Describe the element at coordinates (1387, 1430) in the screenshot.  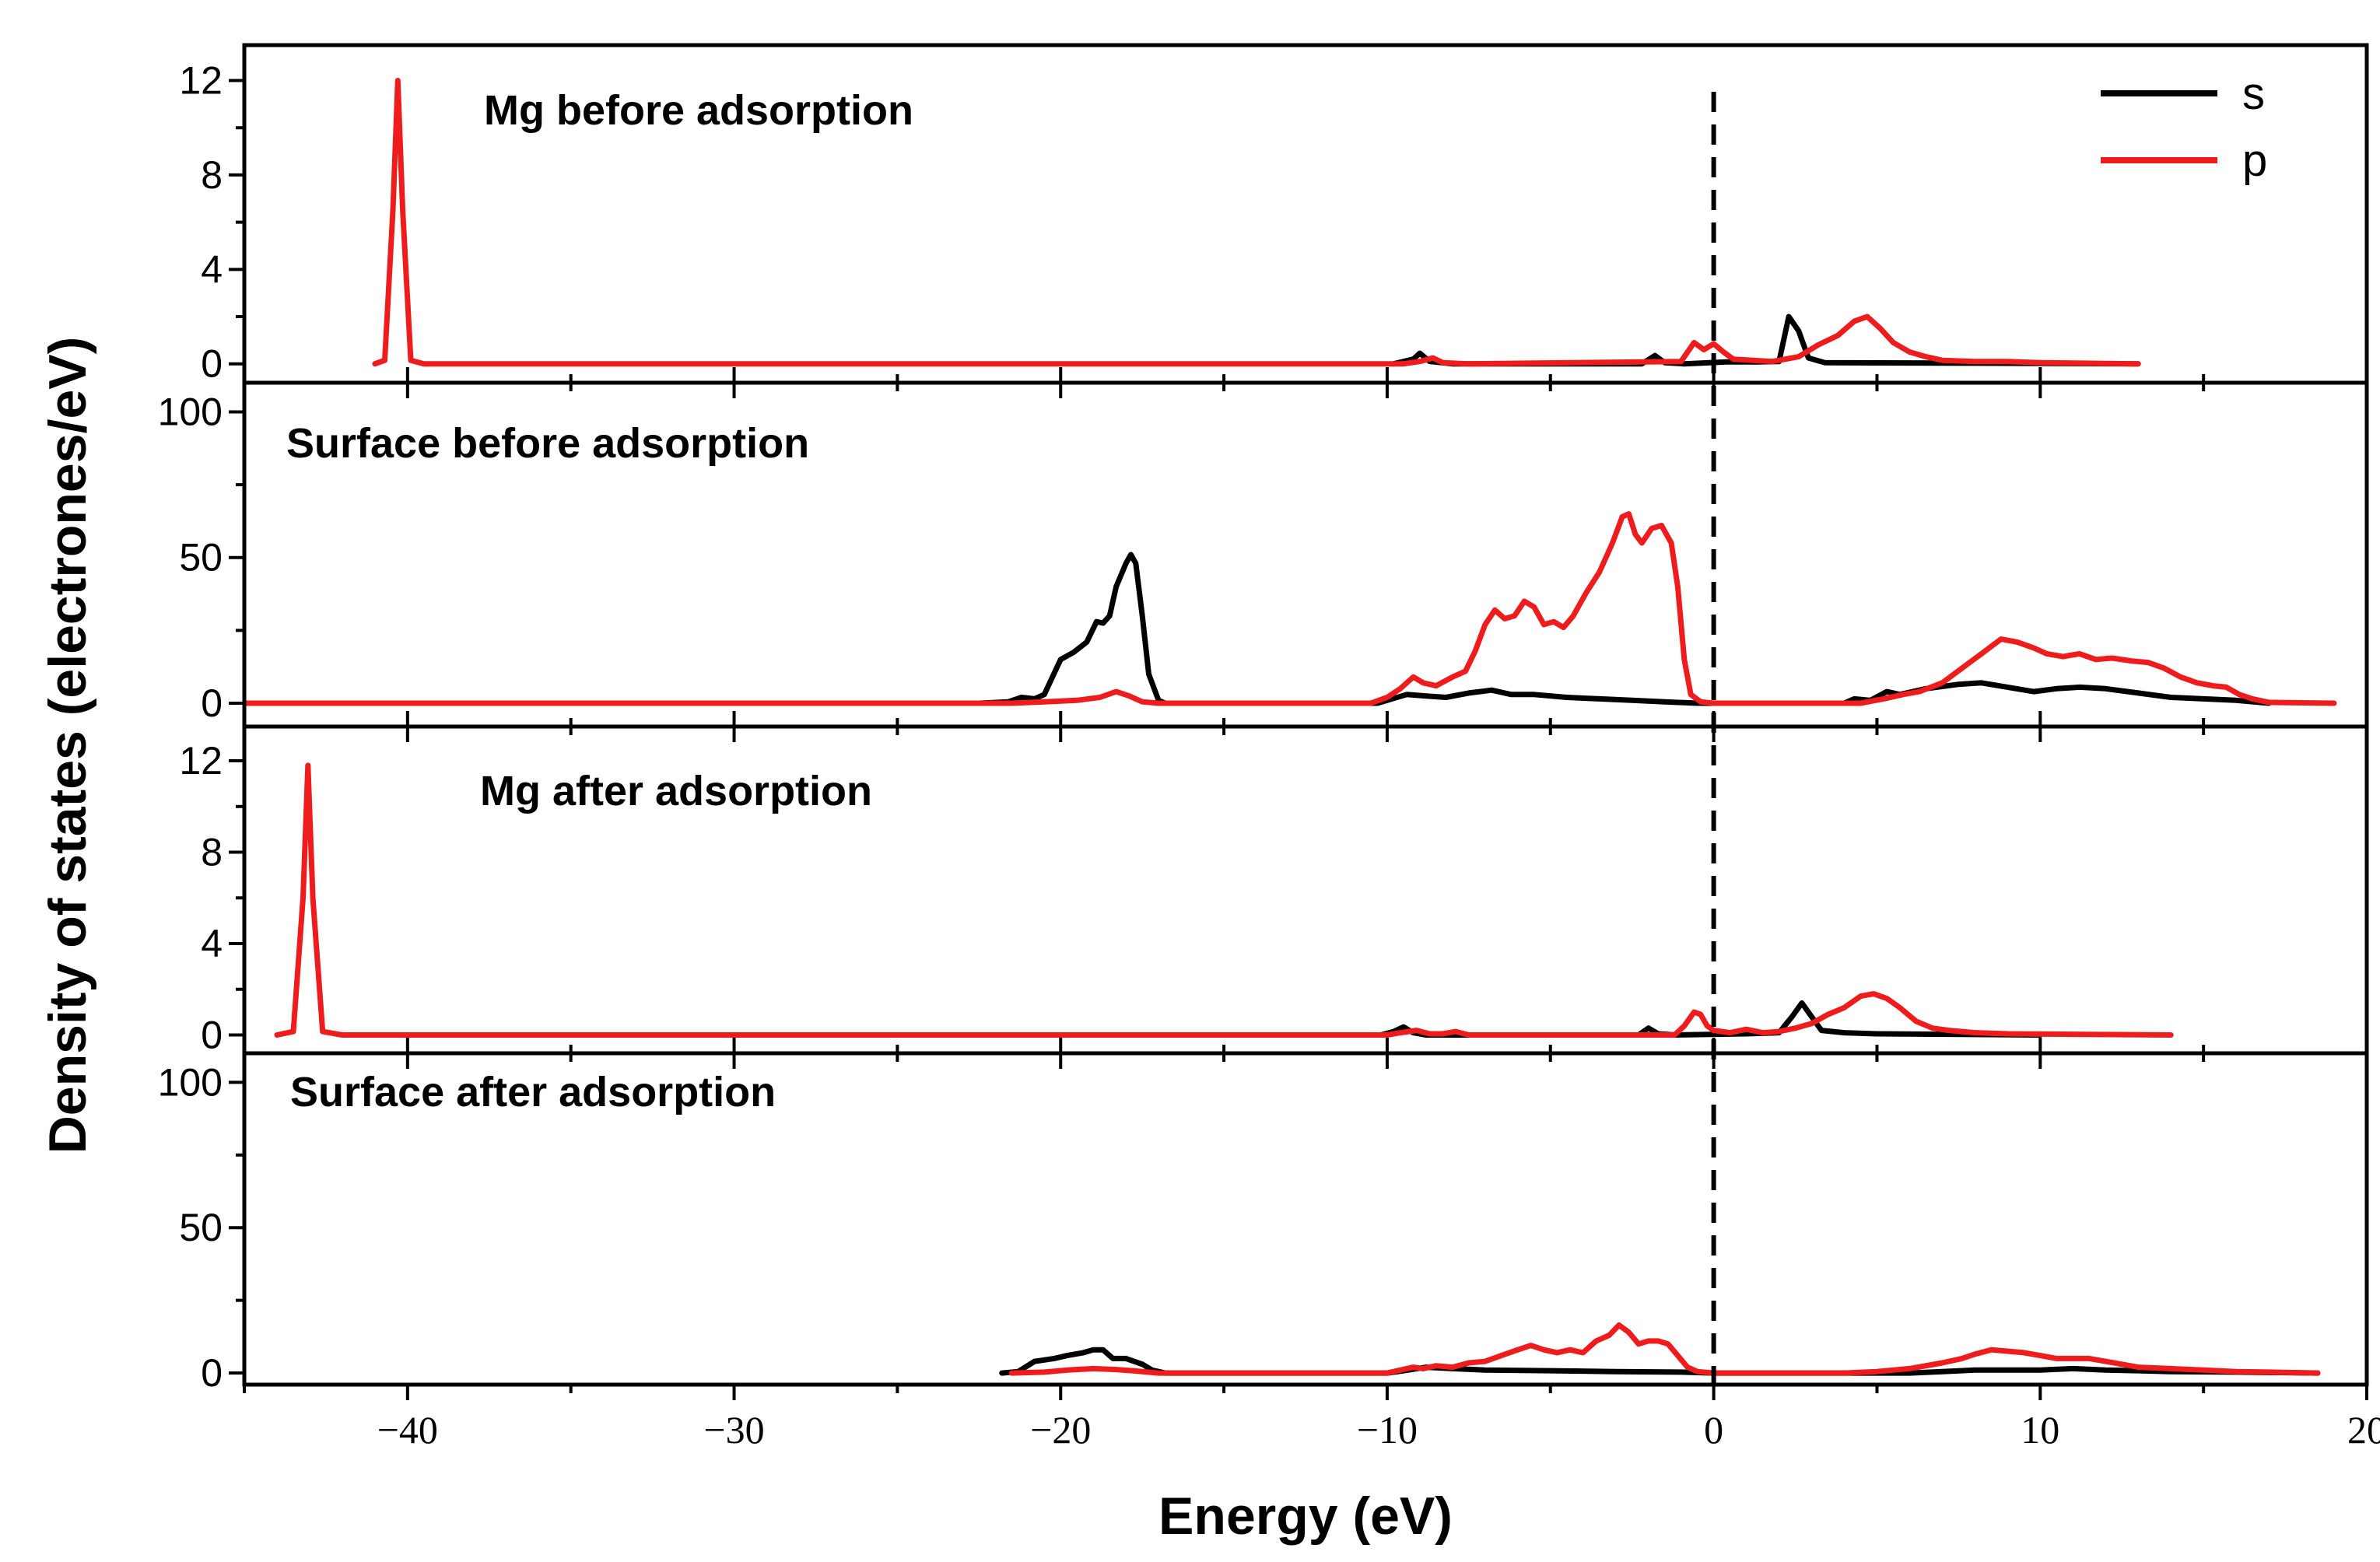
I see `x-tick-label: −10` at that location.